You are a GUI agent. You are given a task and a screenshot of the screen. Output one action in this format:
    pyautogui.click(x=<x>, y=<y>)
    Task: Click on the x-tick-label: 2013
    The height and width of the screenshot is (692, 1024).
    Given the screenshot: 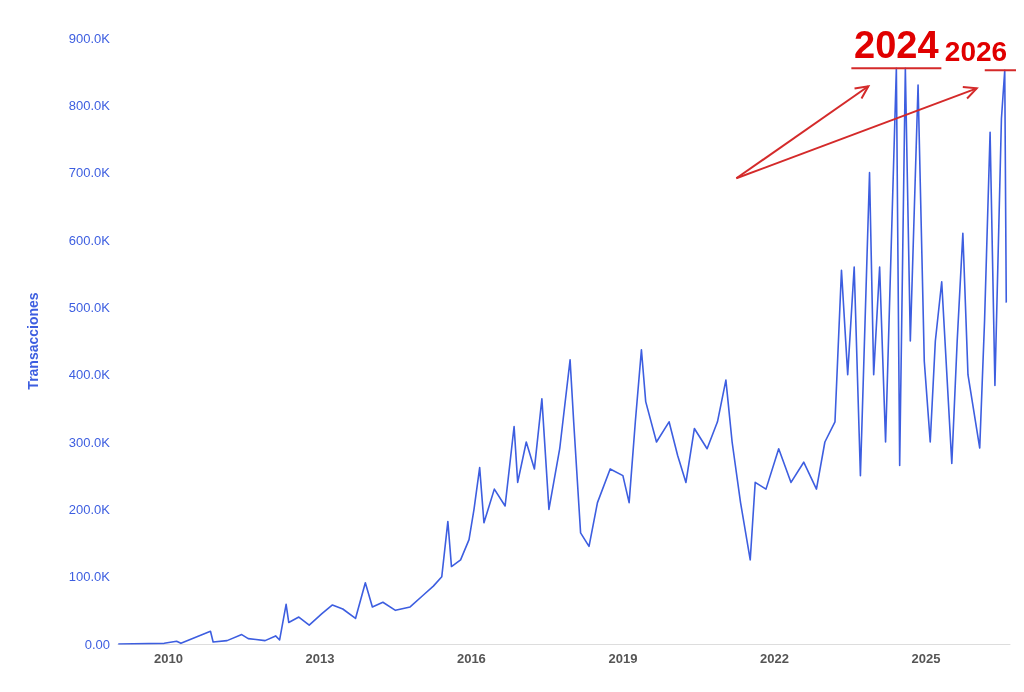 What is the action you would take?
    pyautogui.click(x=320, y=658)
    